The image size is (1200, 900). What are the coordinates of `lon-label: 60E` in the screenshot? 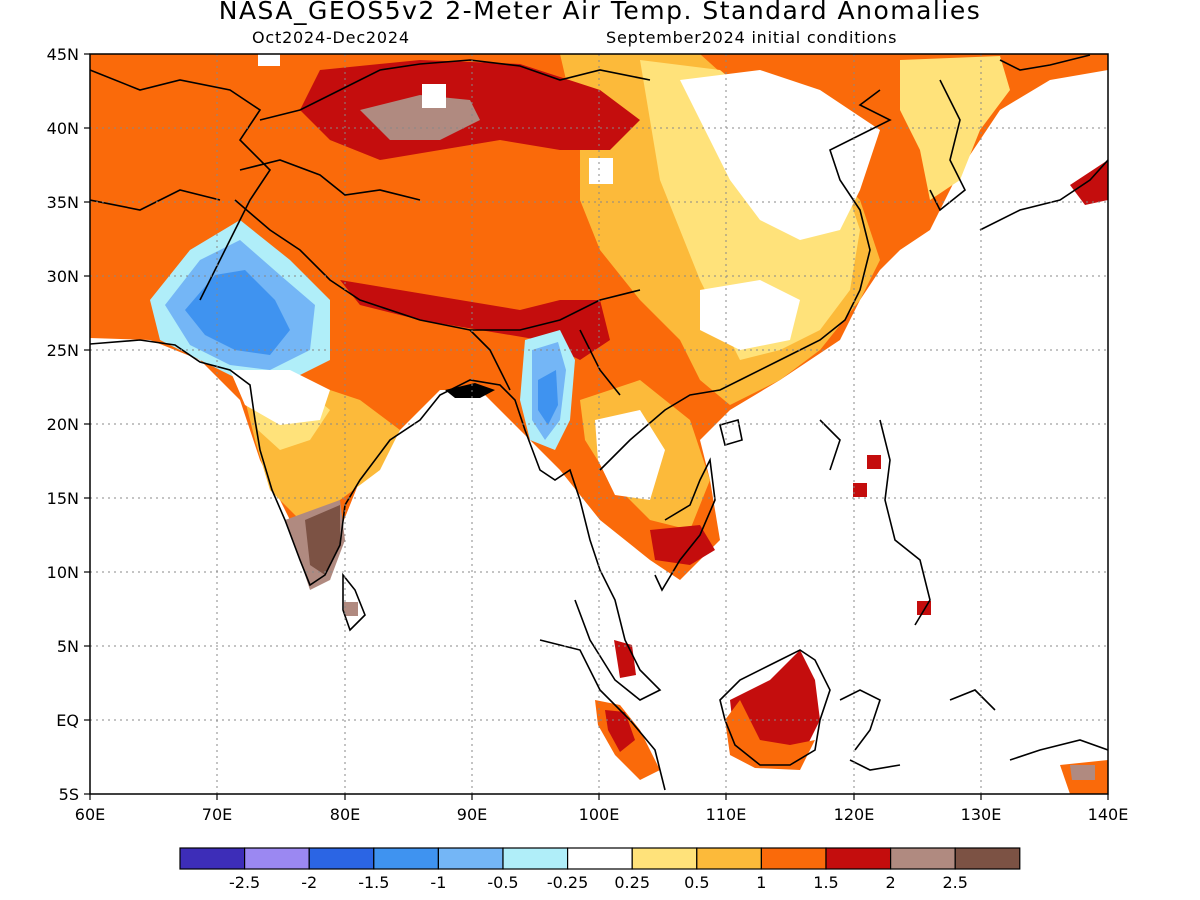 It's located at (90, 814).